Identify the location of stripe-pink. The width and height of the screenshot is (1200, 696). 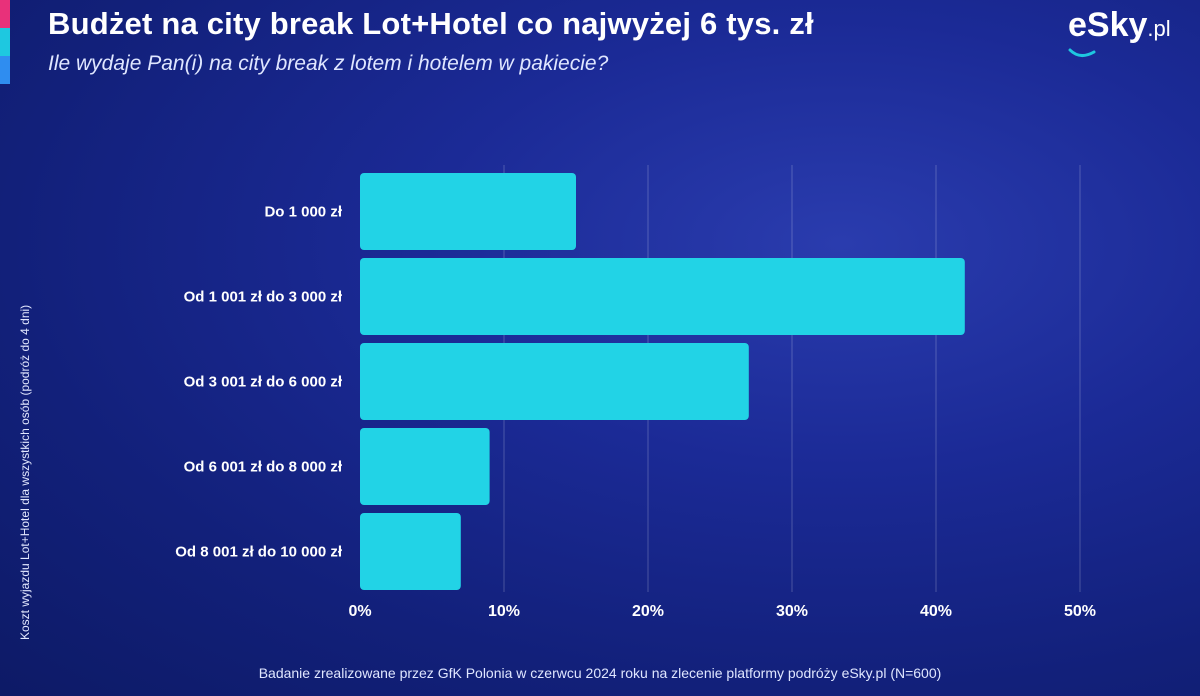
(5, 14).